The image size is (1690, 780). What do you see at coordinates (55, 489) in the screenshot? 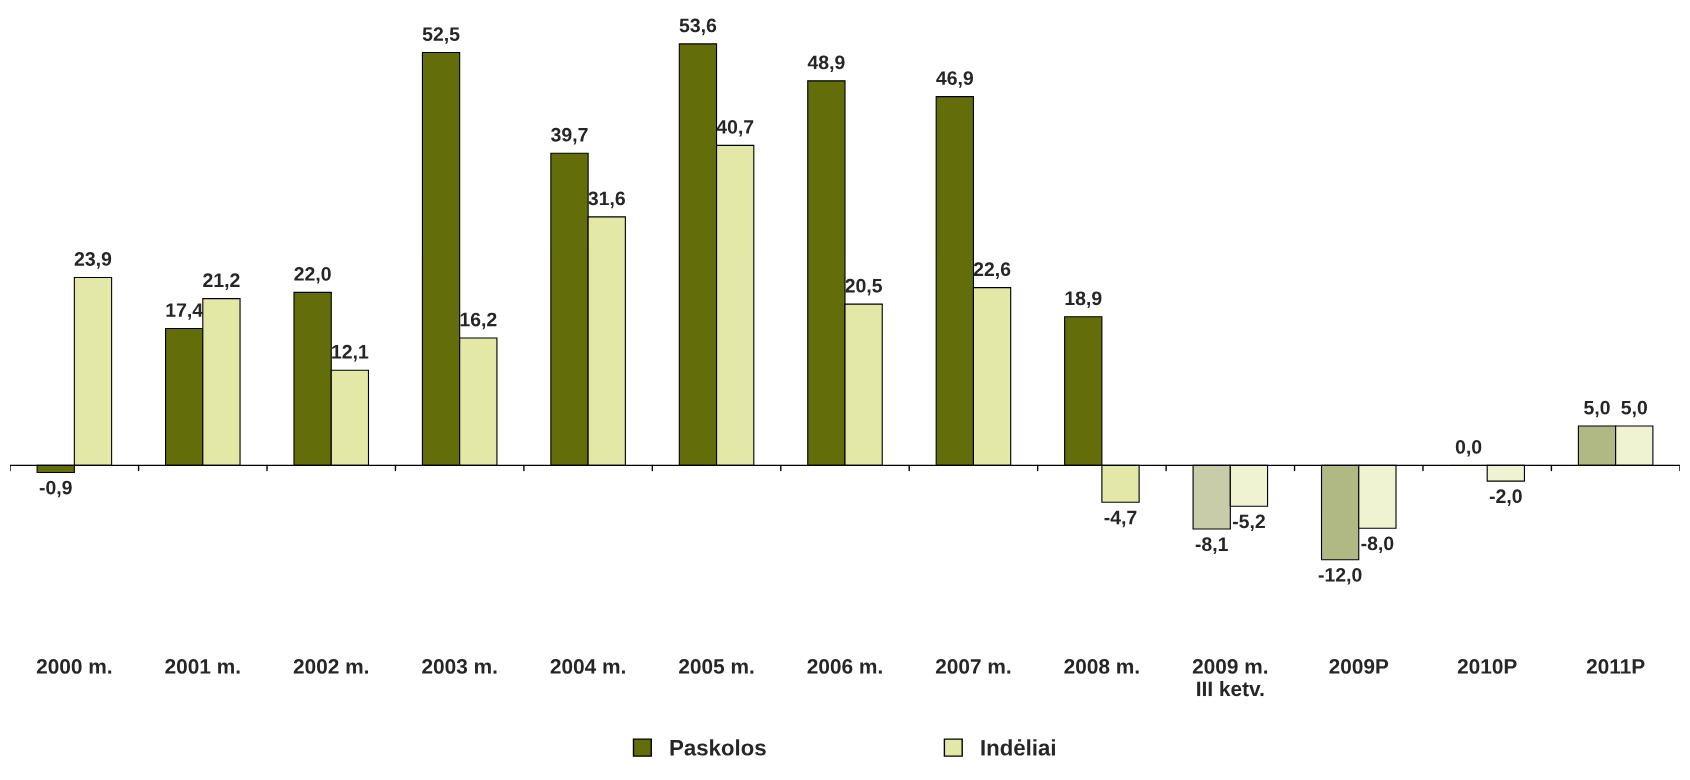
I see `data-label: -0,9` at bounding box center [55, 489].